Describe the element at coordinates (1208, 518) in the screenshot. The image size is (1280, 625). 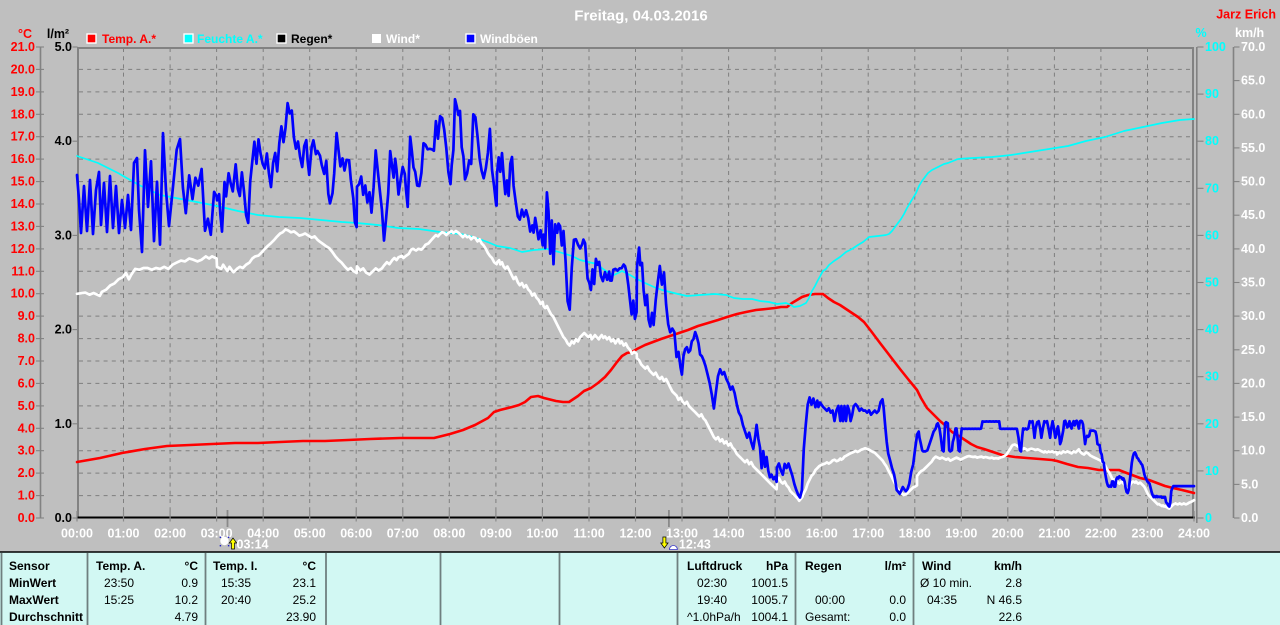
I see `svg-text: 0` at that location.